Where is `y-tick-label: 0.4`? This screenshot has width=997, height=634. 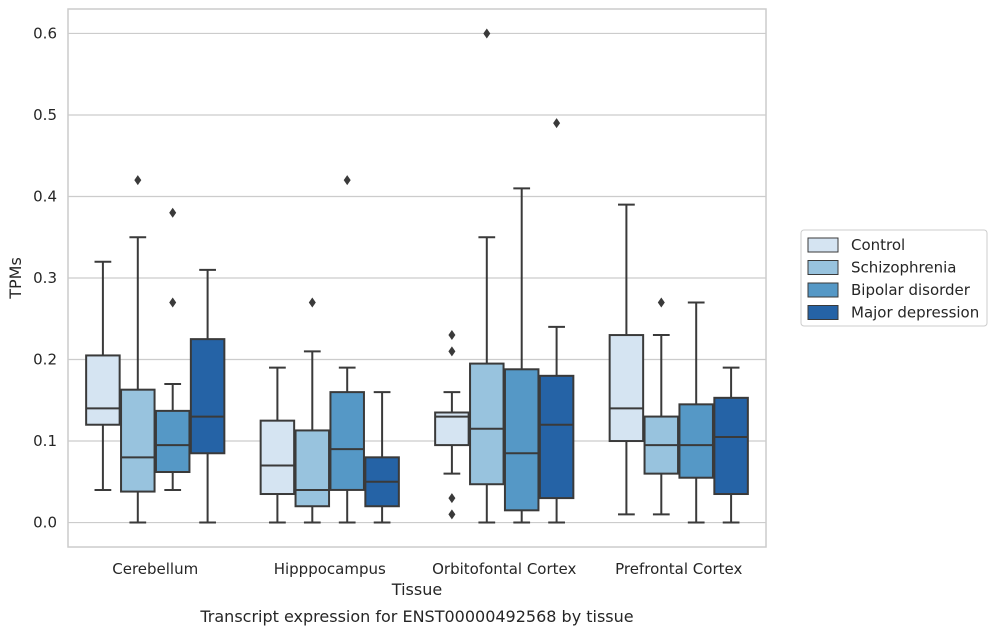 y-tick-label: 0.4 is located at coordinates (45, 196).